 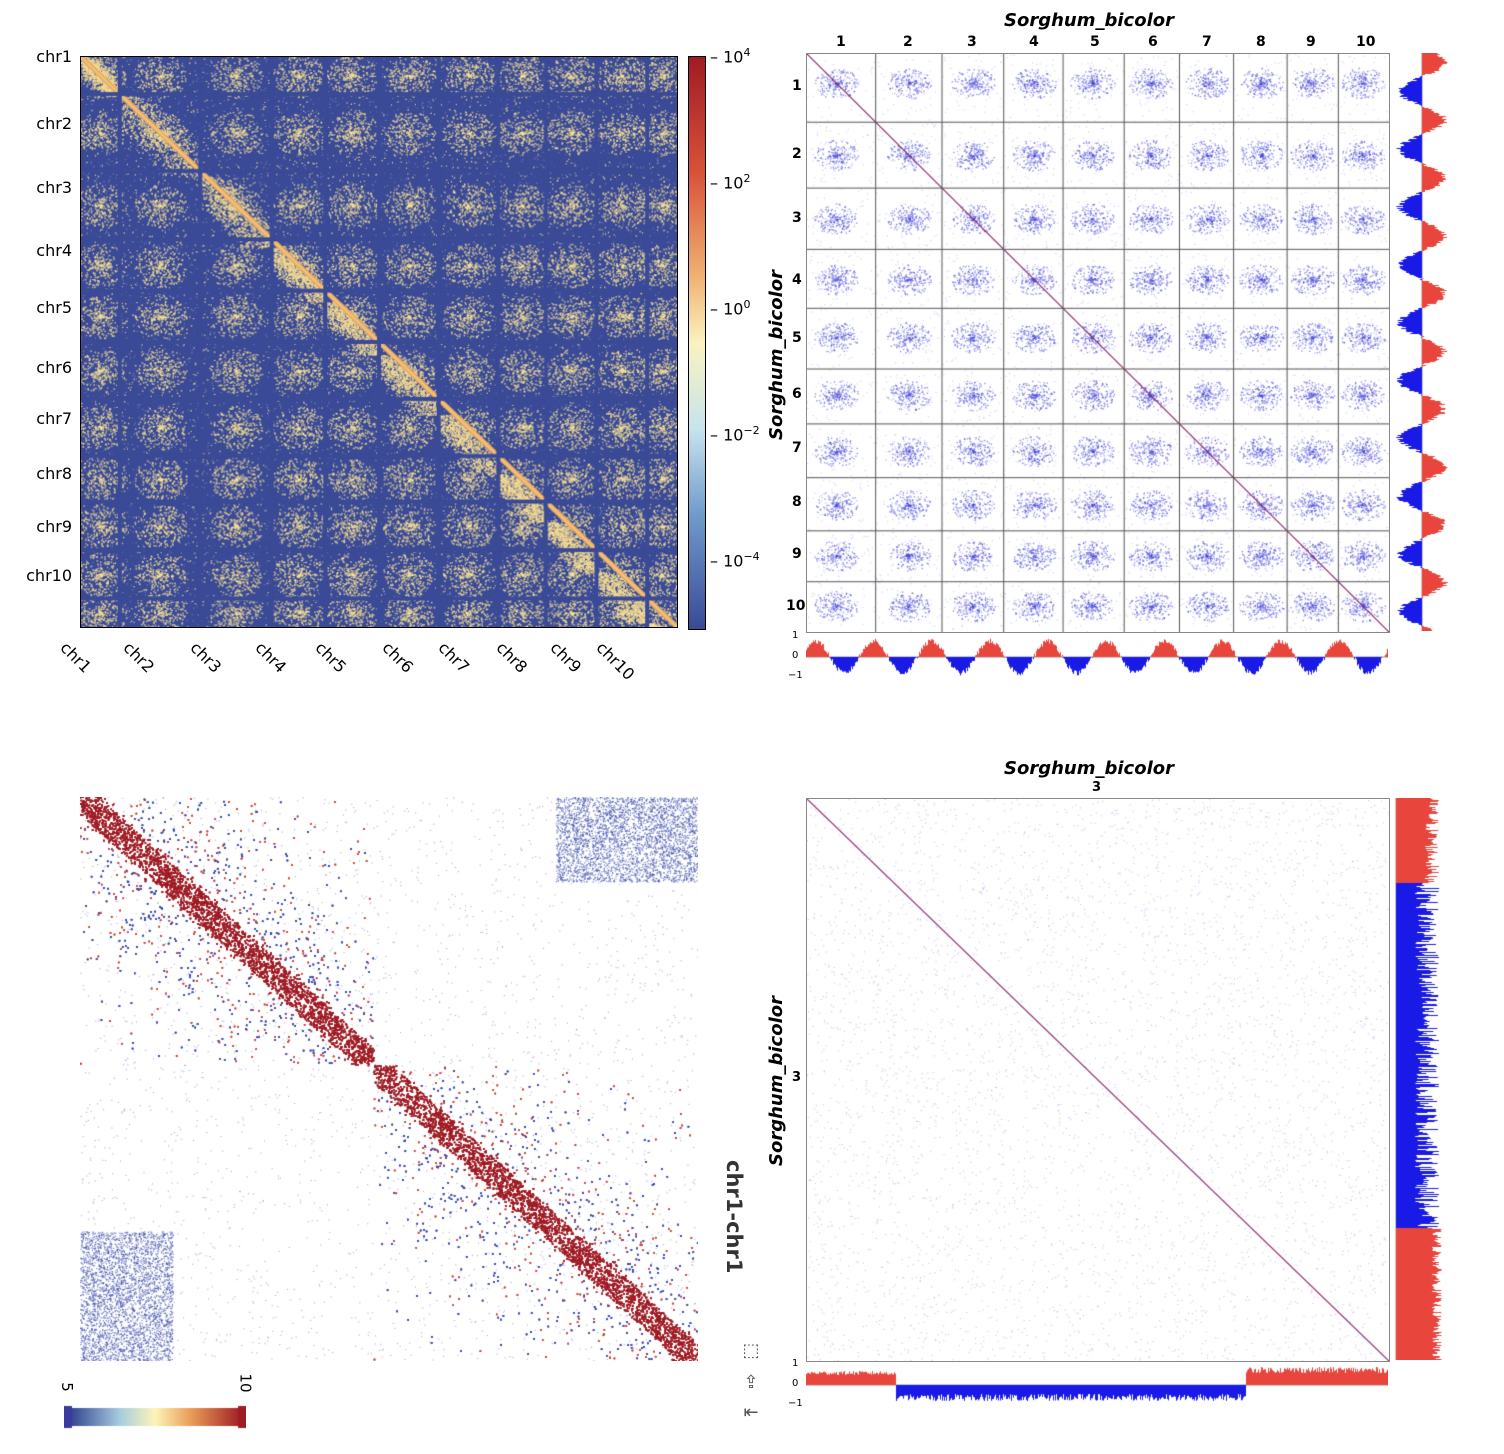 I want to click on col-label: 4, so click(x=1034, y=42).